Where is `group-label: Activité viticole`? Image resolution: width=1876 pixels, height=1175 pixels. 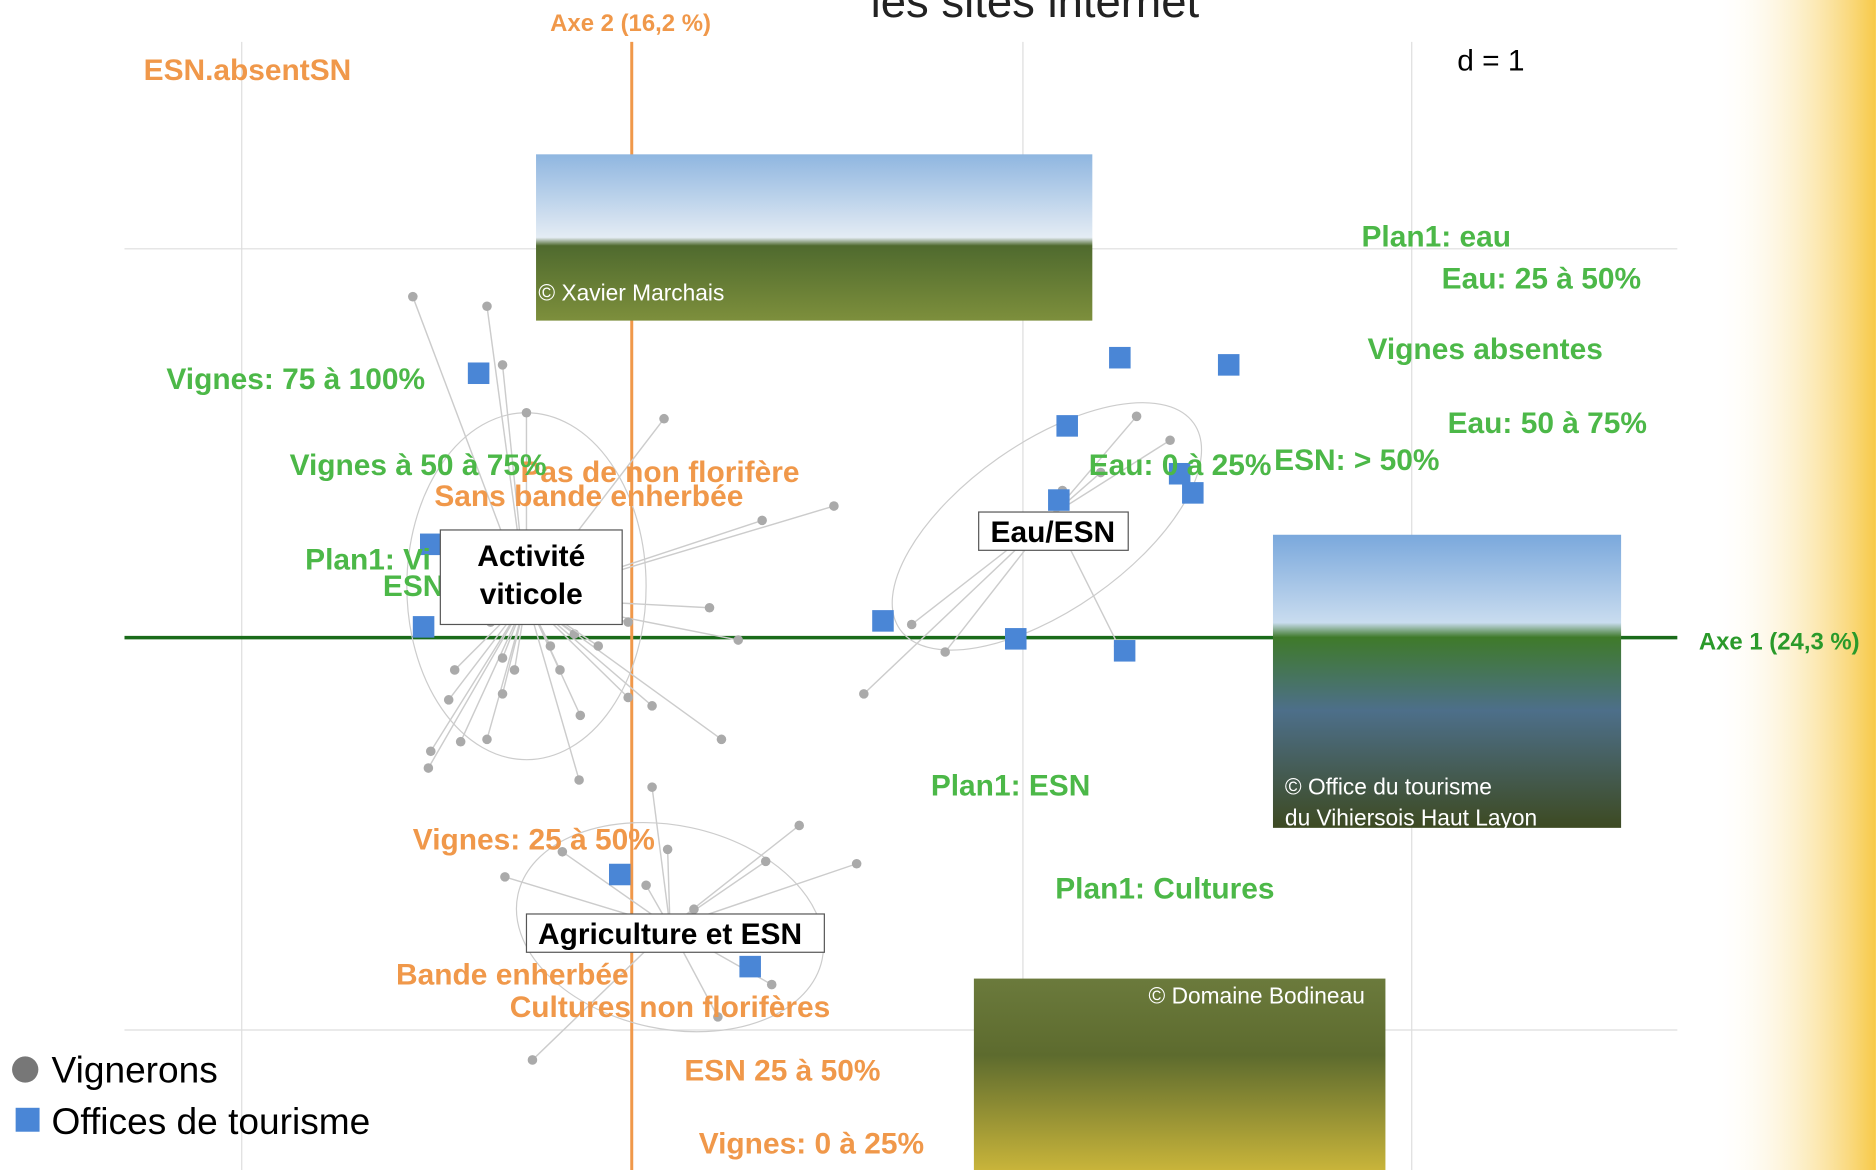 group-label: Activité viticole is located at coordinates (531, 575).